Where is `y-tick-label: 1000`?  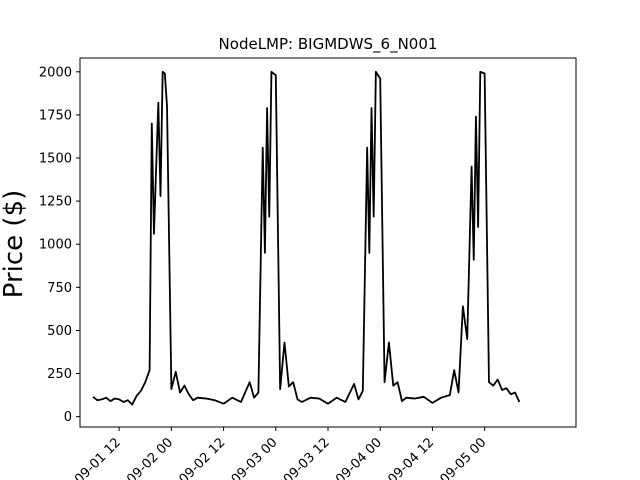 y-tick-label: 1000 is located at coordinates (55, 245).